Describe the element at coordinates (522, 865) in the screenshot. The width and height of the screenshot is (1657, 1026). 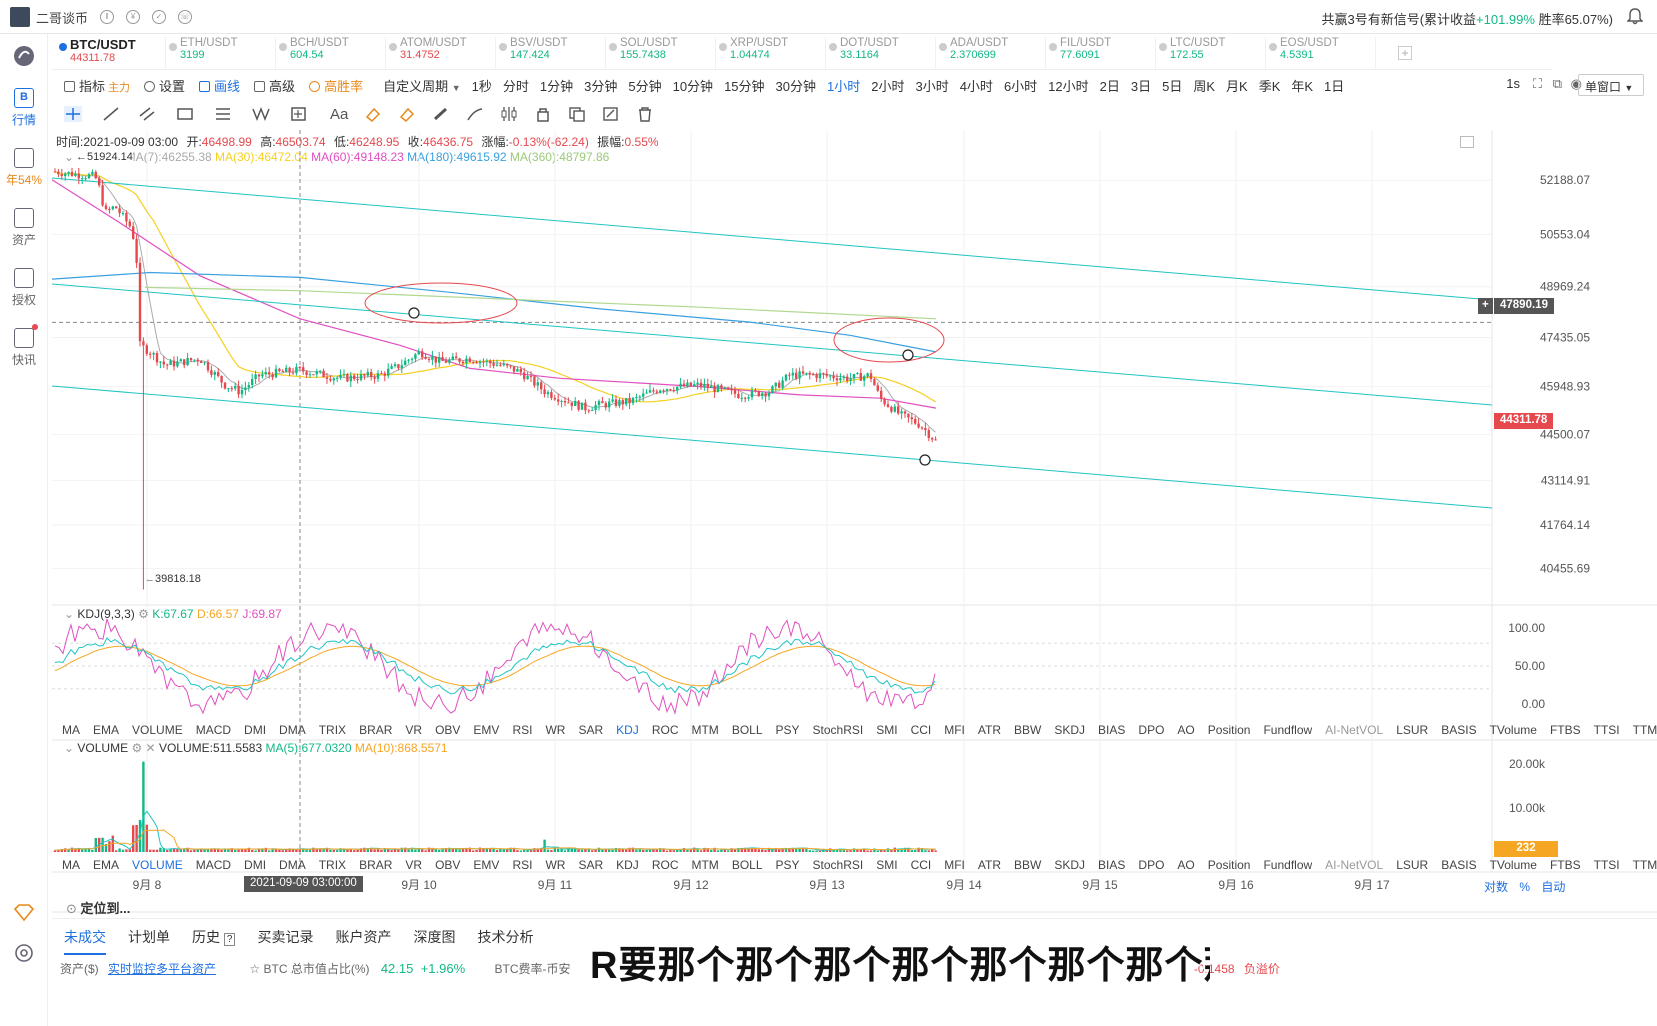
I see `indicator-tab-rsi: RSI` at that location.